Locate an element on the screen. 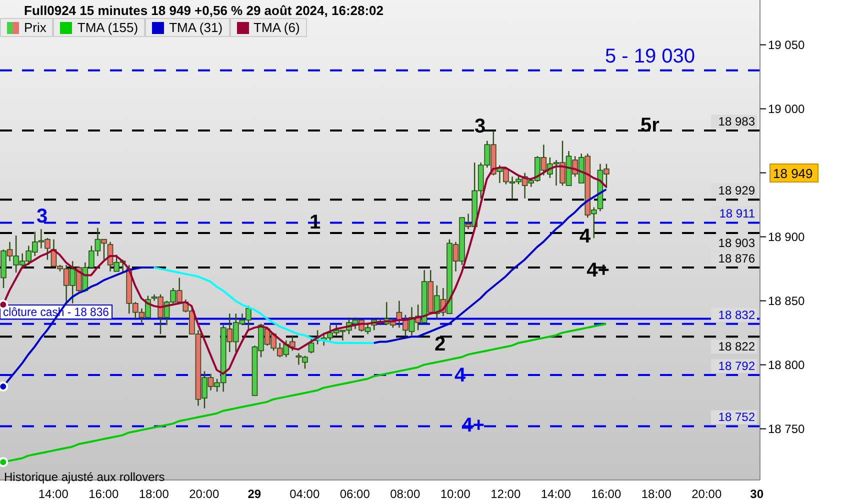 Image resolution: width=850 pixels, height=500 pixels. text: 18 949 is located at coordinates (793, 173).